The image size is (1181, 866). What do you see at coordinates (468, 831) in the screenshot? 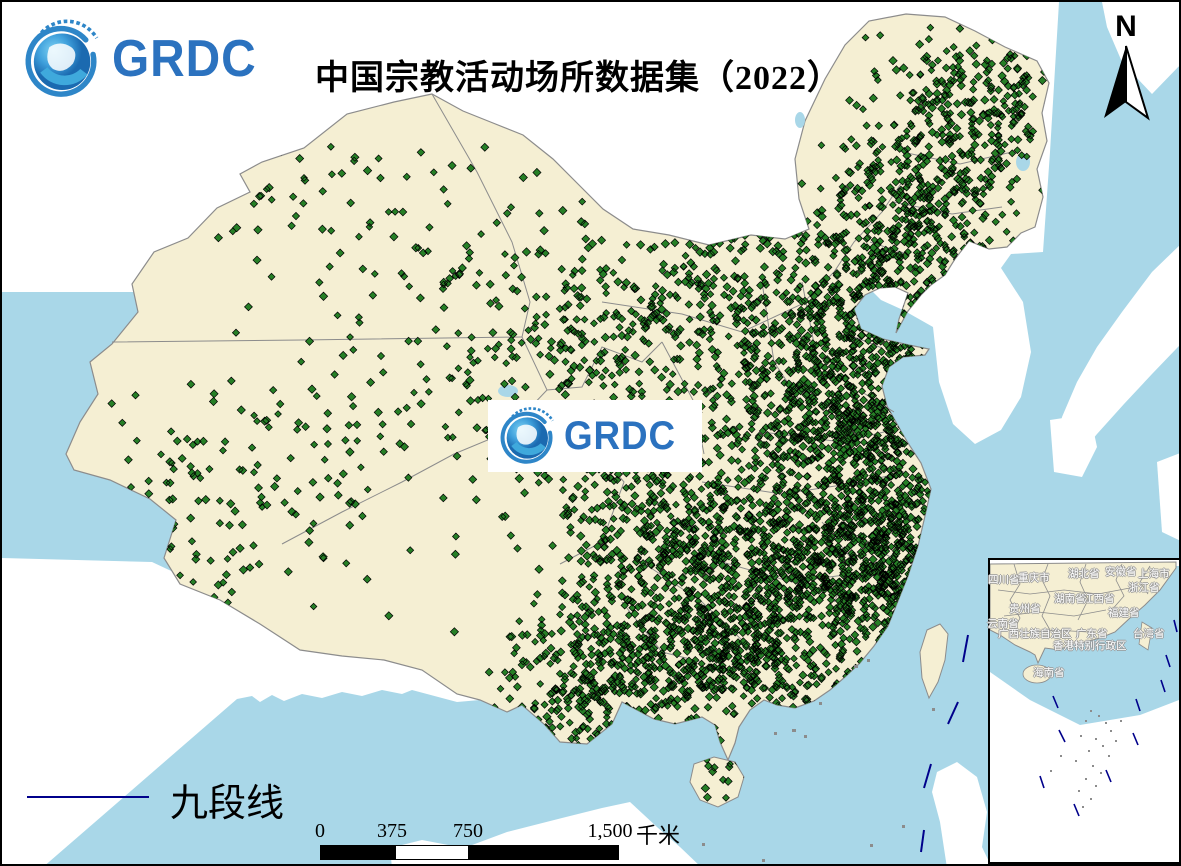
I see `scale-tick-label: 750` at bounding box center [468, 831].